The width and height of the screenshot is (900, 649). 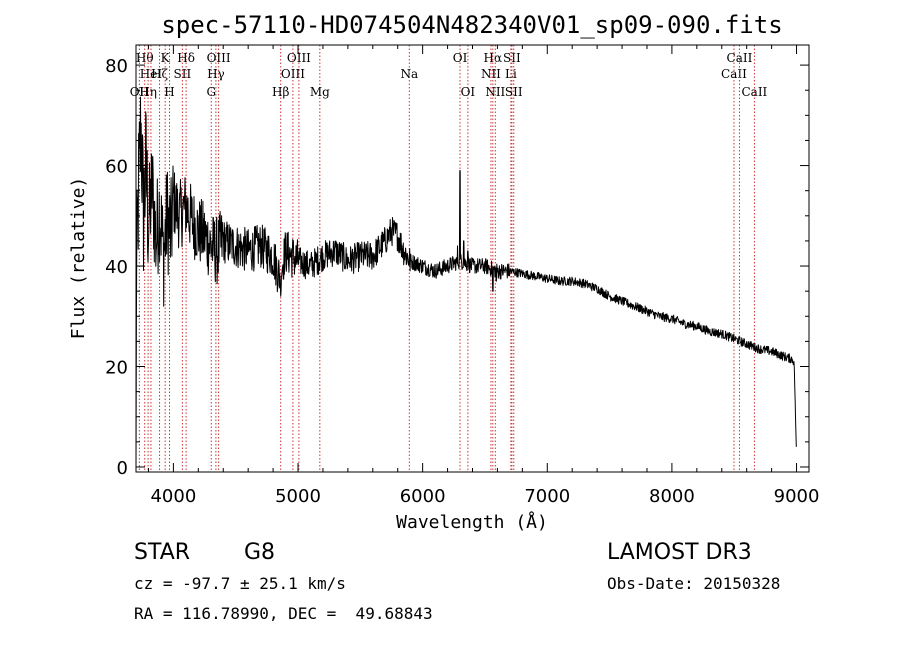 I want to click on spectral-line-label: Mg, so click(x=320, y=92).